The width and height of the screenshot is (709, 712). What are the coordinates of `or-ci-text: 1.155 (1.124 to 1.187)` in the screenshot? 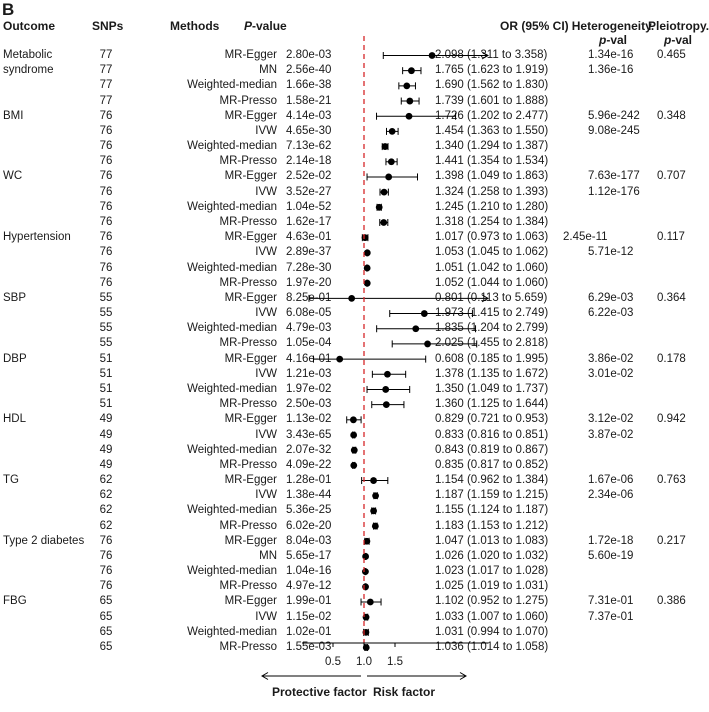 It's located at (492, 510).